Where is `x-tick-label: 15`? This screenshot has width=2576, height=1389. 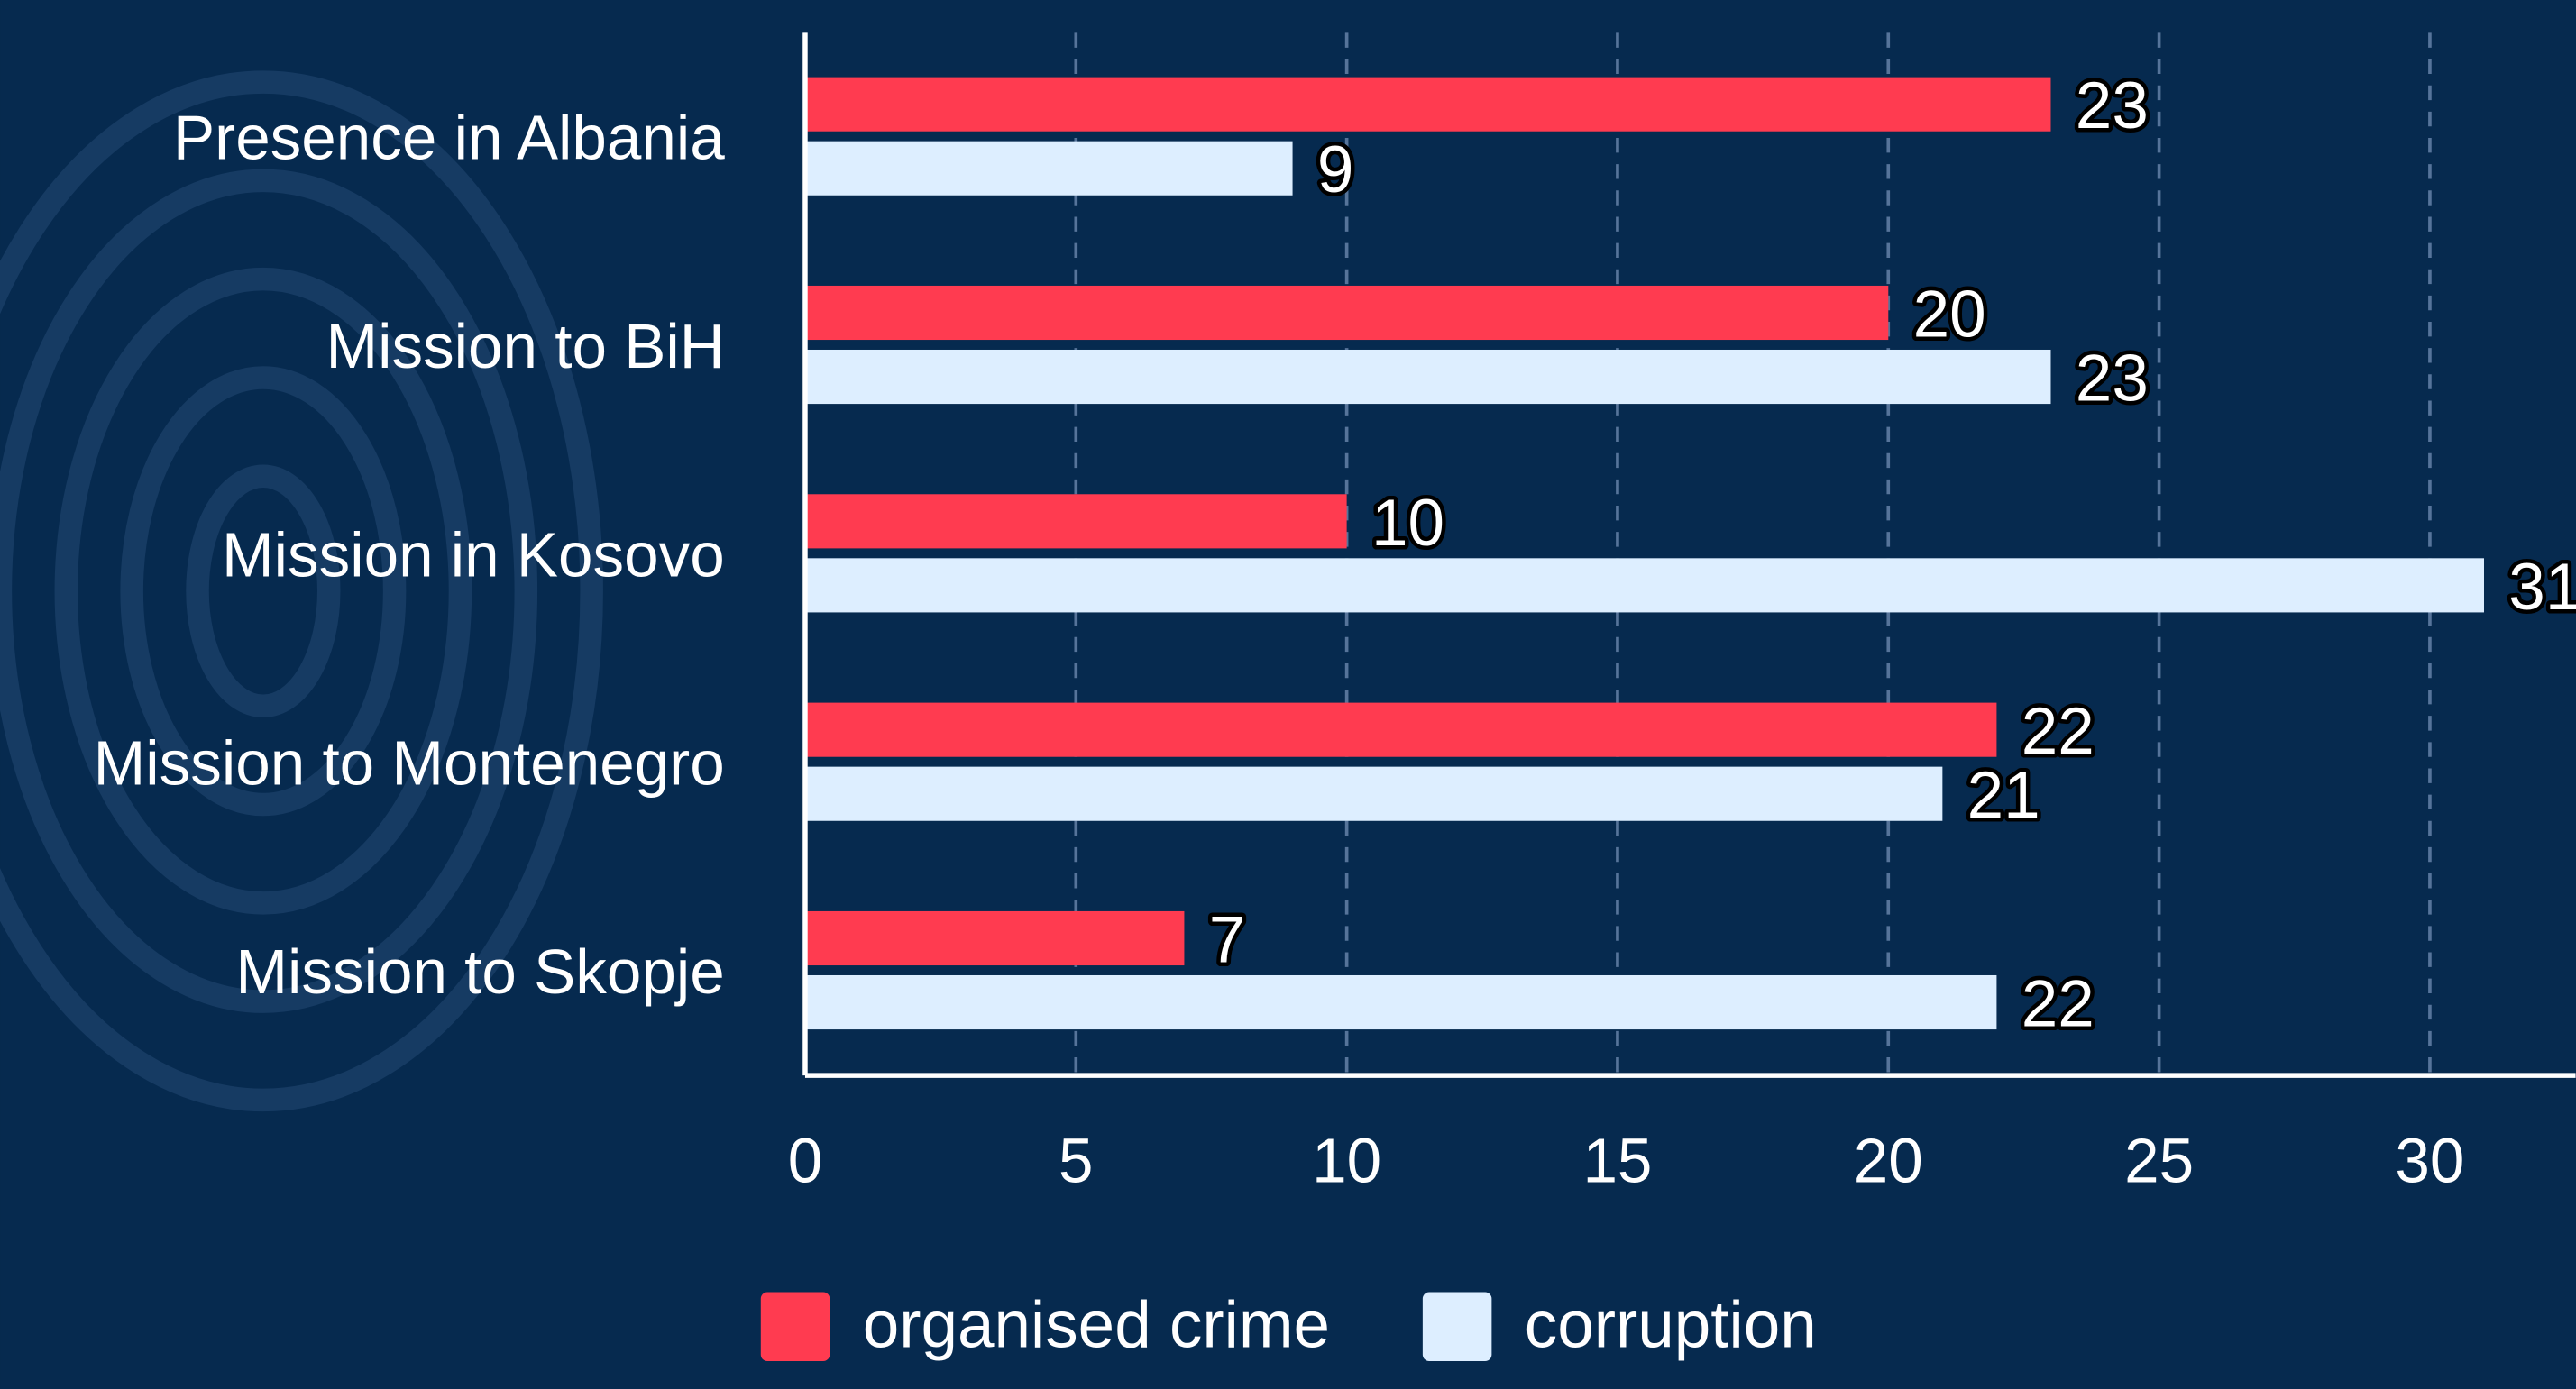
x-tick-label: 15 is located at coordinates (1617, 1161).